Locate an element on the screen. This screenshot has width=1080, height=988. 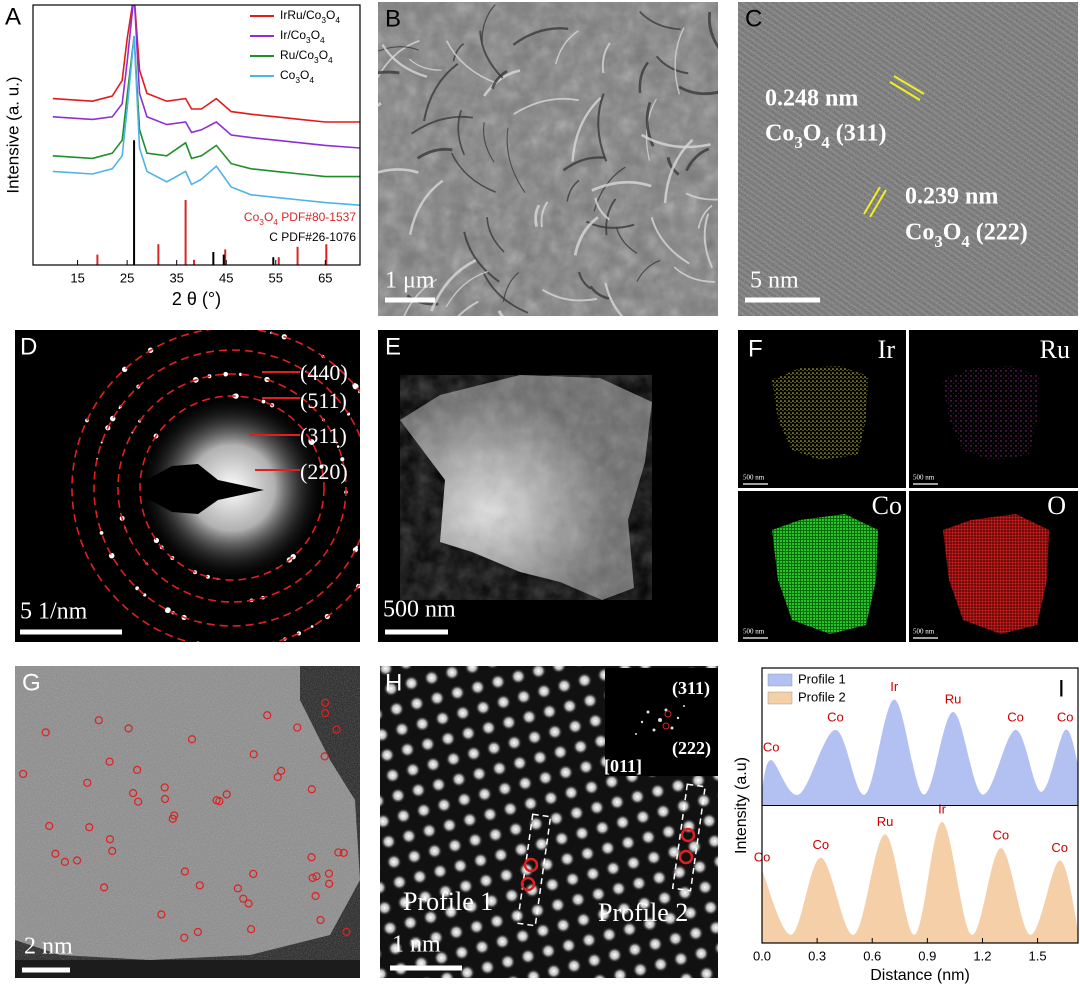
x-tick-label: 1.5 is located at coordinates (1038, 955).